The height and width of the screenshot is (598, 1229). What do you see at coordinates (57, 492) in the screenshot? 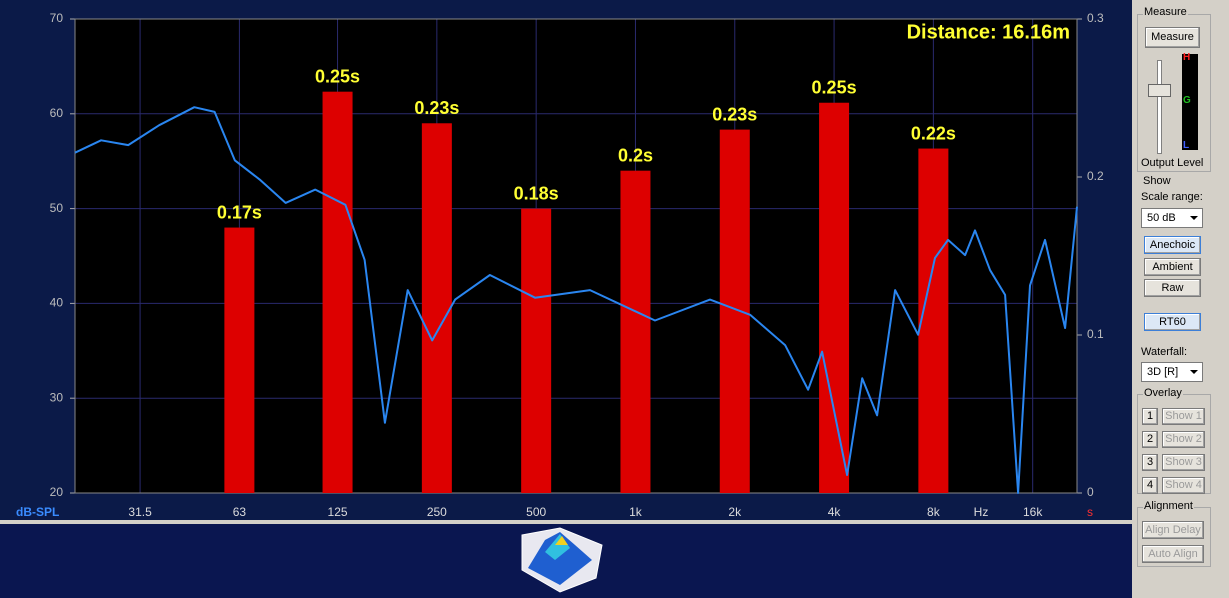
I see `y-tick-label: 20` at bounding box center [57, 492].